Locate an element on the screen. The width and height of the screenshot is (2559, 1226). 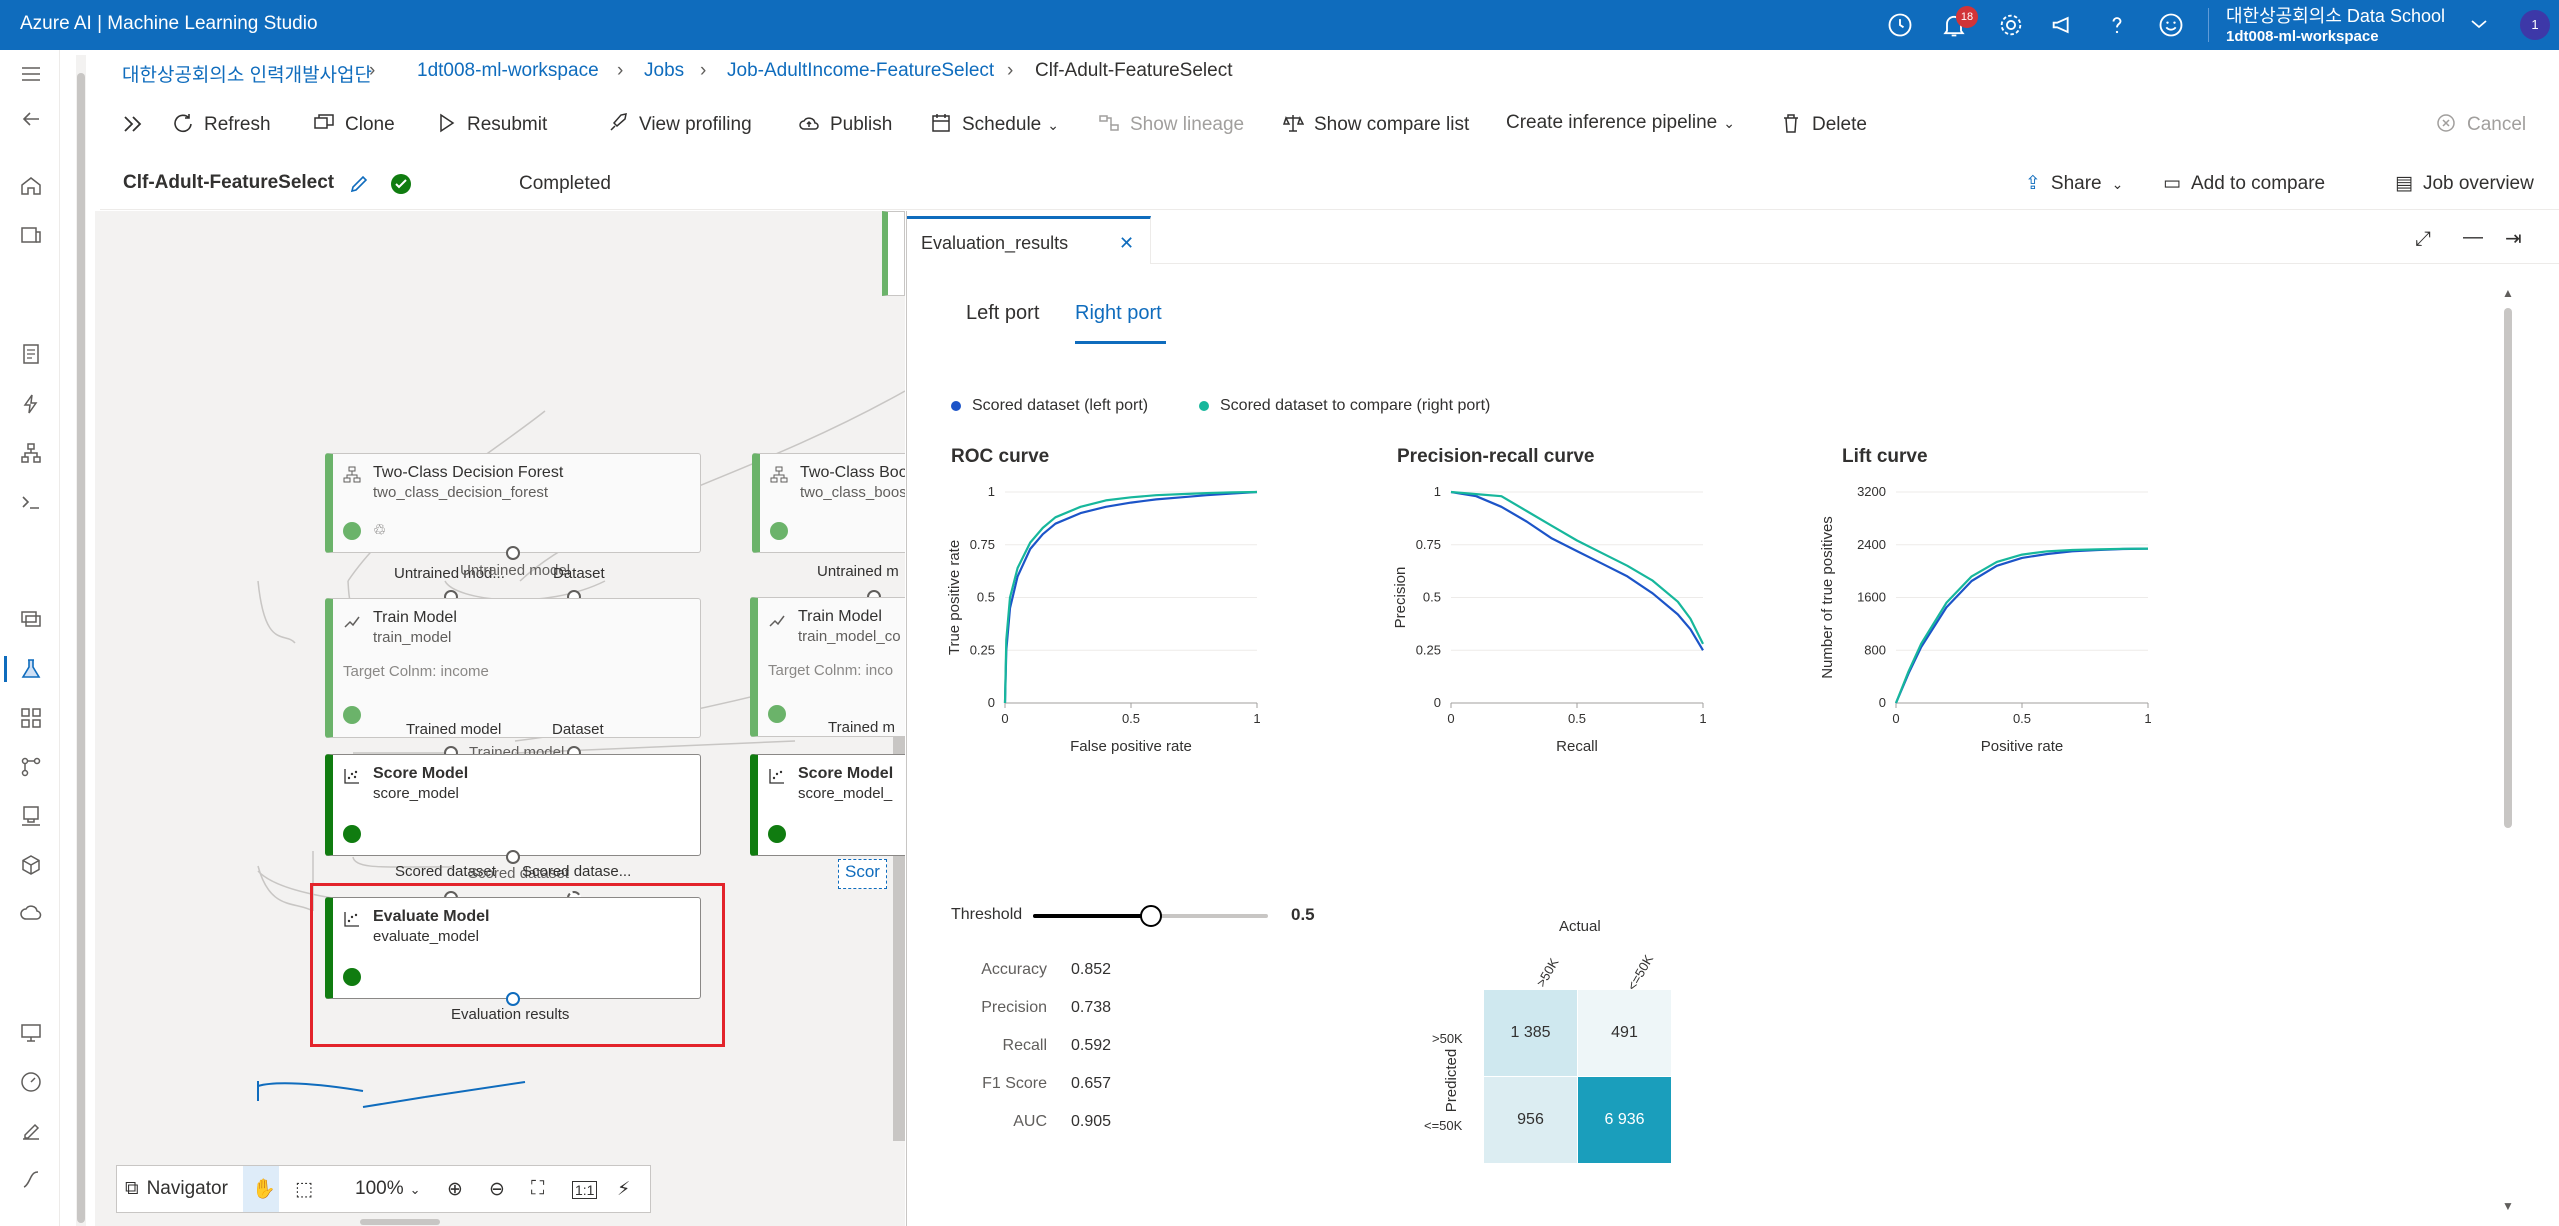
node-score-model-compare: Score Model score_model_ is located at coordinates (827, 805).